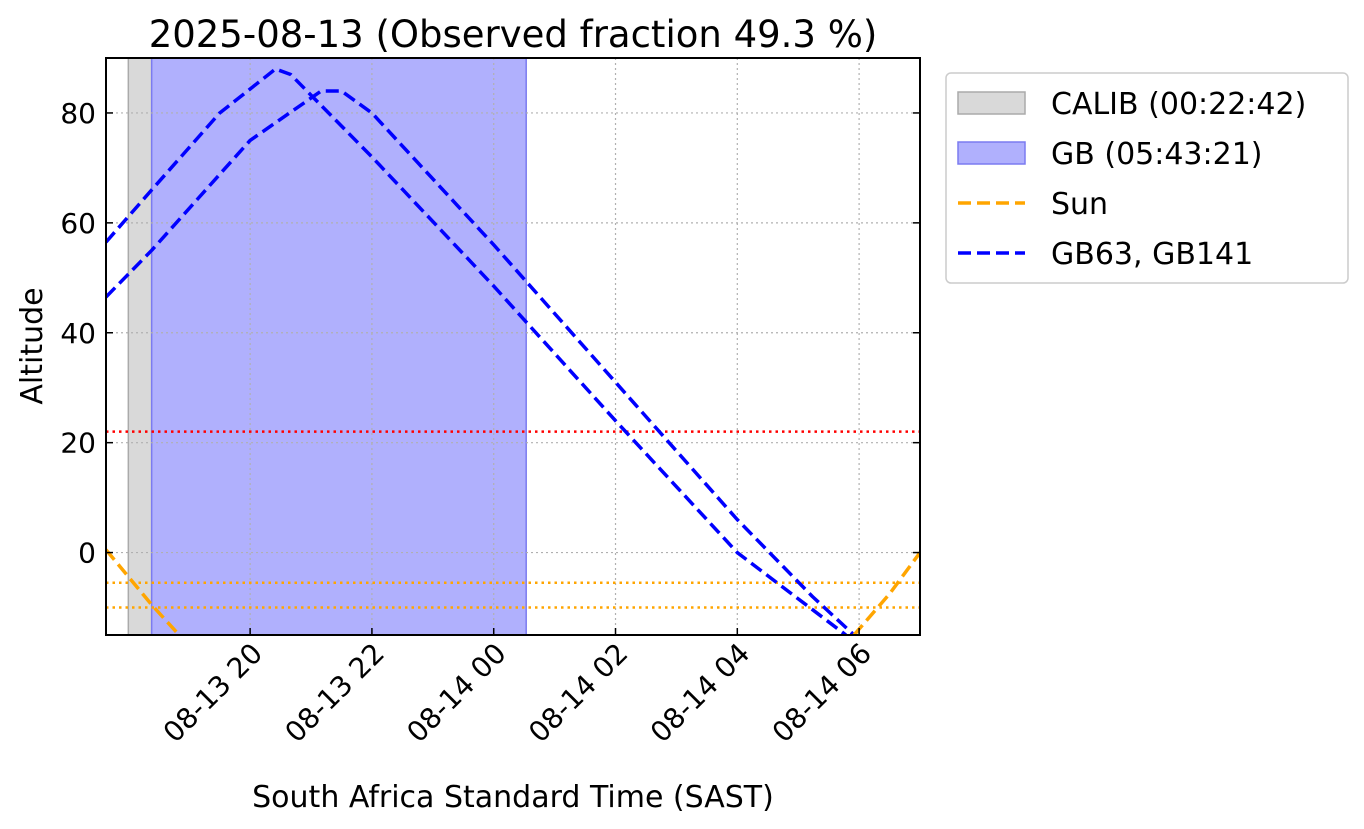  Describe the element at coordinates (78, 333) in the screenshot. I see `y-tick-label: 40` at that location.